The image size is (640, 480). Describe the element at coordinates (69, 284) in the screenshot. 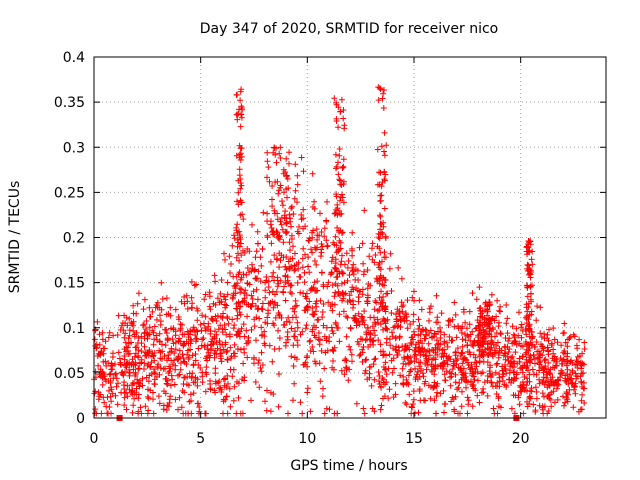

I see `y-tick-label: 0.15` at that location.